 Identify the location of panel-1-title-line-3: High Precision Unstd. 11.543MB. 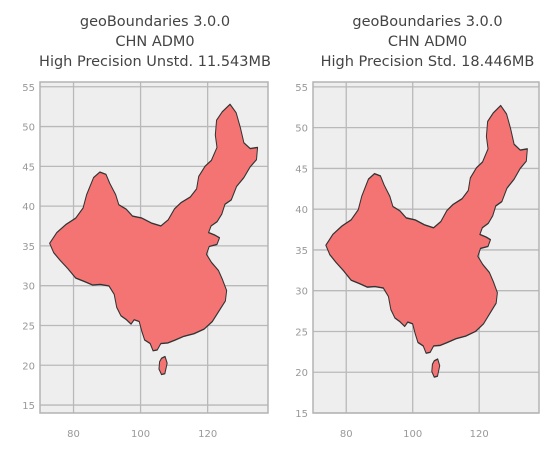
(155, 62).